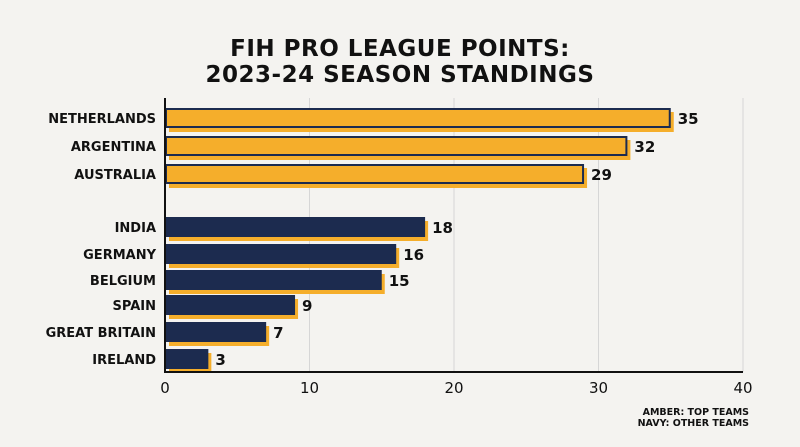 This screenshot has height=447, width=800. What do you see at coordinates (400, 75) in the screenshot?
I see `chart-title-line-2: 2023-24 SEASON STANDINGS` at bounding box center [400, 75].